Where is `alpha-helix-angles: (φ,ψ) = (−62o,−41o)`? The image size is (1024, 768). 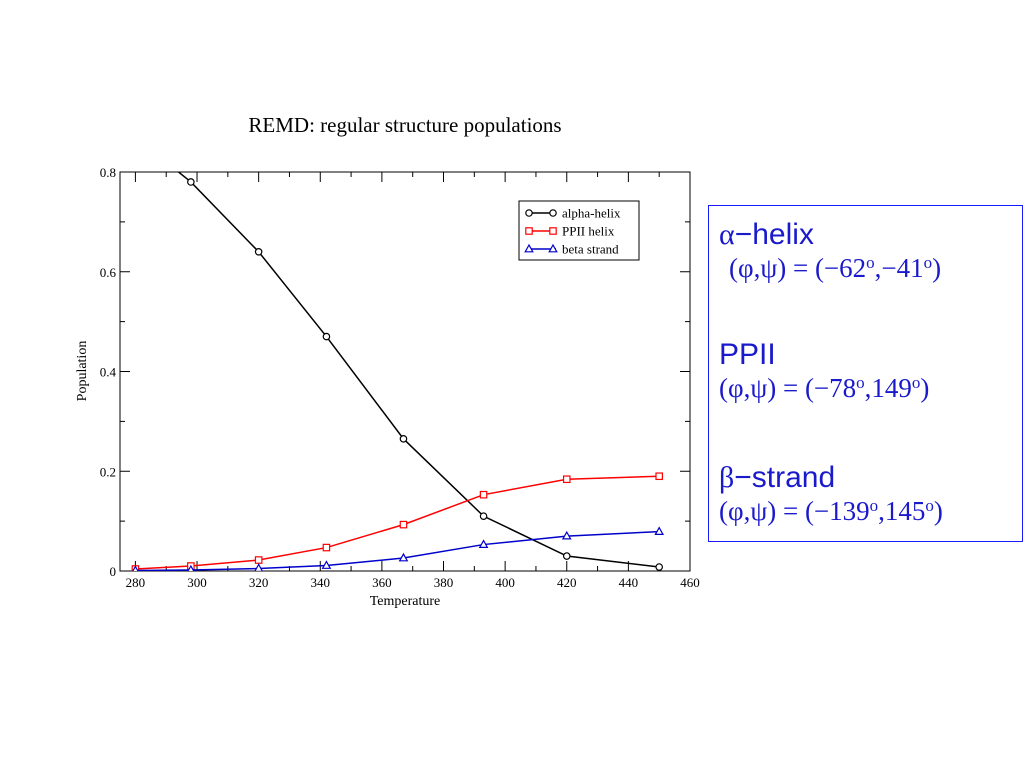 alpha-helix-angles: (φ,ψ) = (−62o,−41o) is located at coordinates (835, 268).